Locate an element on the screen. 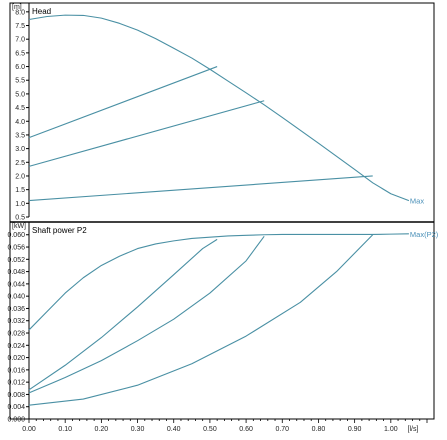  power-y-tick-label: 0.004 is located at coordinates (16, 407).